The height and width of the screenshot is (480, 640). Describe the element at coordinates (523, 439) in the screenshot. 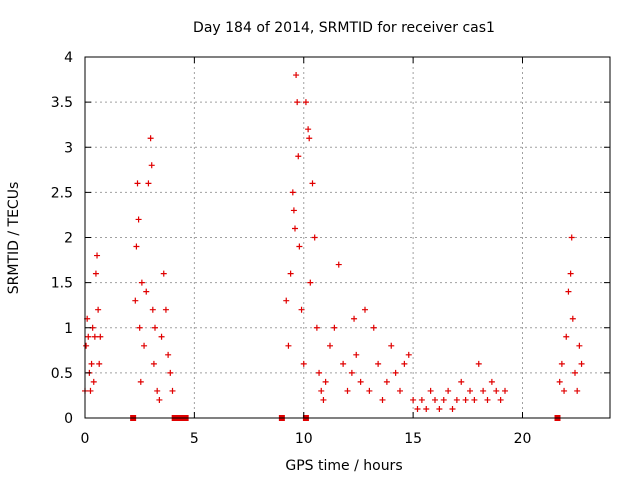

I see `x-tick-label: 20` at that location.